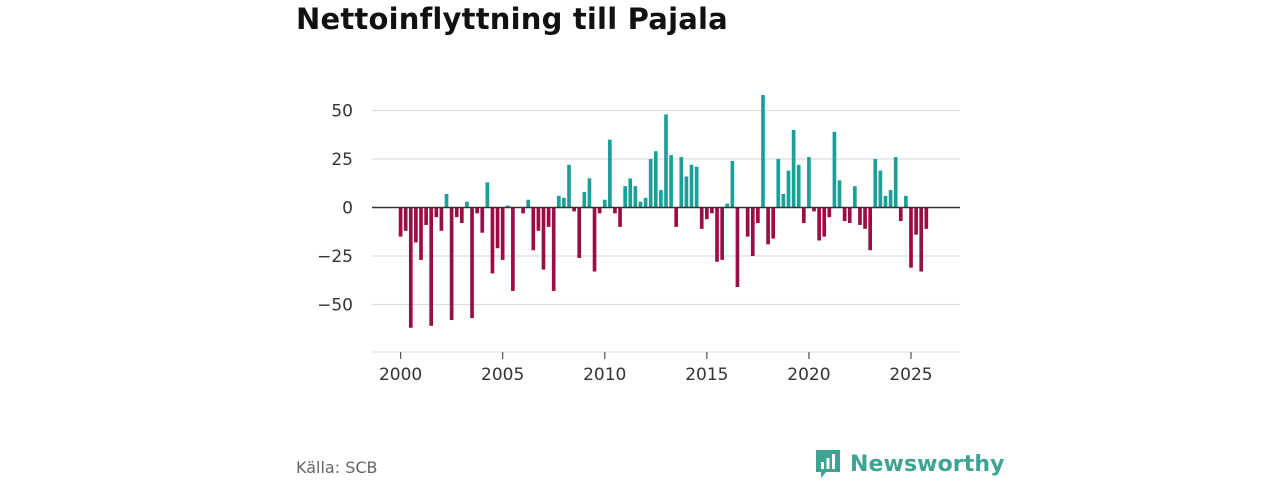 This screenshot has height=481, width=1280. Describe the element at coordinates (342, 160) in the screenshot. I see `y-tick-label: 25` at that location.